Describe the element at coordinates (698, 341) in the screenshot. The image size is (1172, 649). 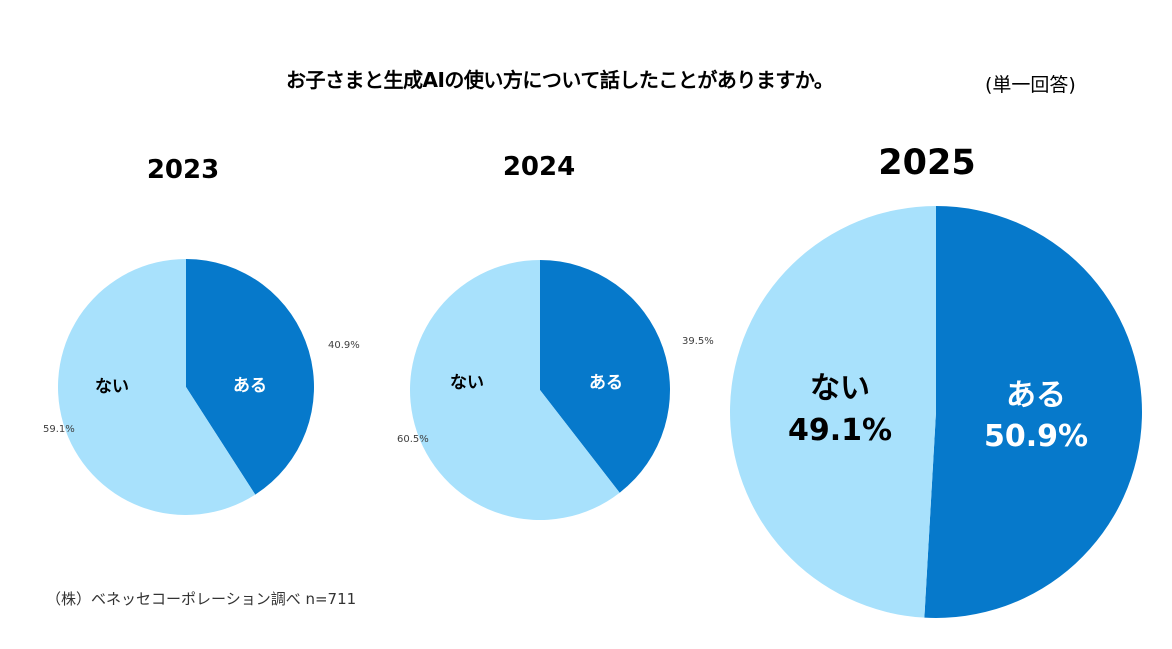
I see `data-label-aru: 39.5%` at that location.